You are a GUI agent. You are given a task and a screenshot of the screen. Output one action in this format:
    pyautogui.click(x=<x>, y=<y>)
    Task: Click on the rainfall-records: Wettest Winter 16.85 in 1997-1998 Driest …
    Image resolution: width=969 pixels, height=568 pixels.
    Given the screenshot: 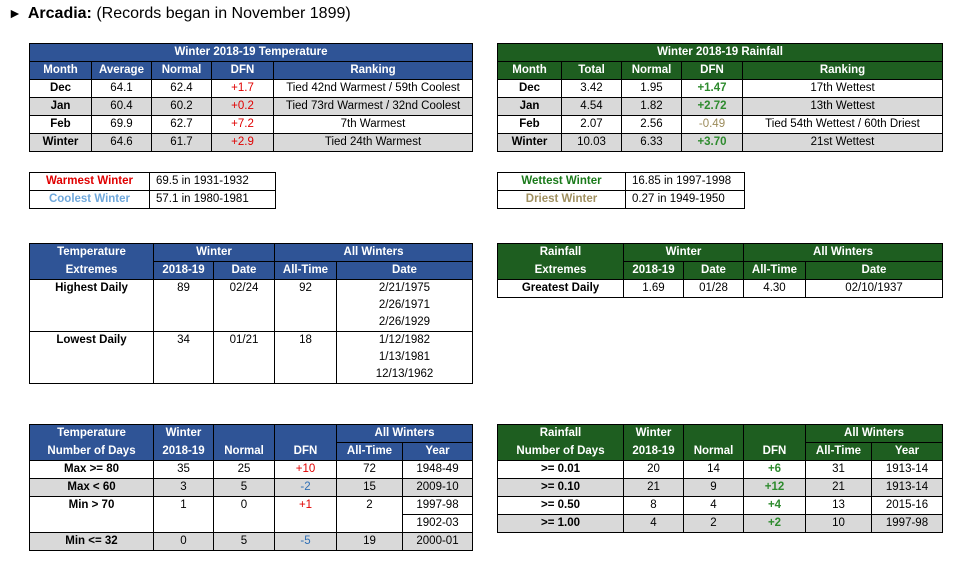 What is the action you would take?
    pyautogui.click(x=621, y=190)
    